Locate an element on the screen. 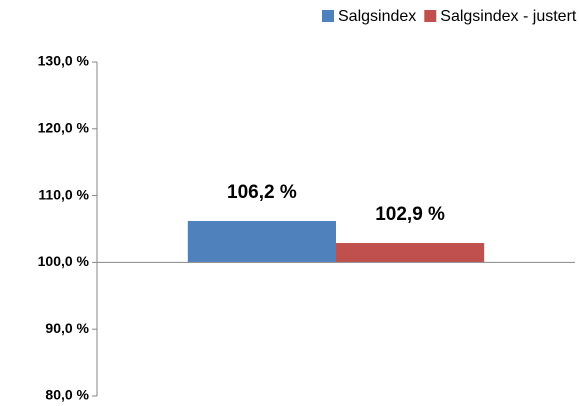 Image resolution: width=579 pixels, height=406 pixels. value-label: 106,2 % is located at coordinates (262, 192).